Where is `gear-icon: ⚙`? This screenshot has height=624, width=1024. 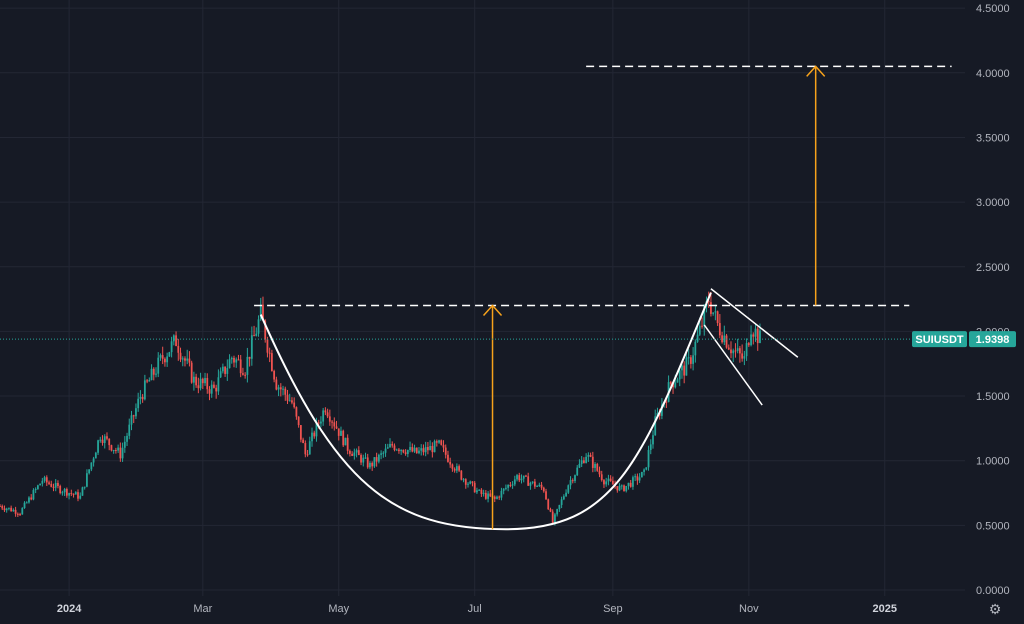 gear-icon: ⚙ is located at coordinates (995, 609).